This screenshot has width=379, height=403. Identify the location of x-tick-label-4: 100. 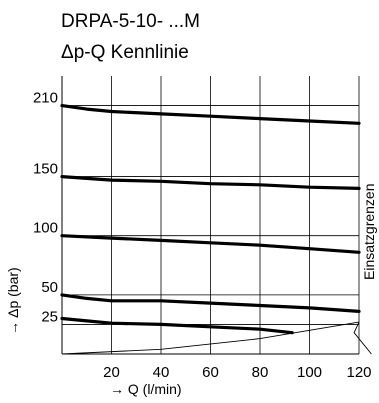
(309, 372).